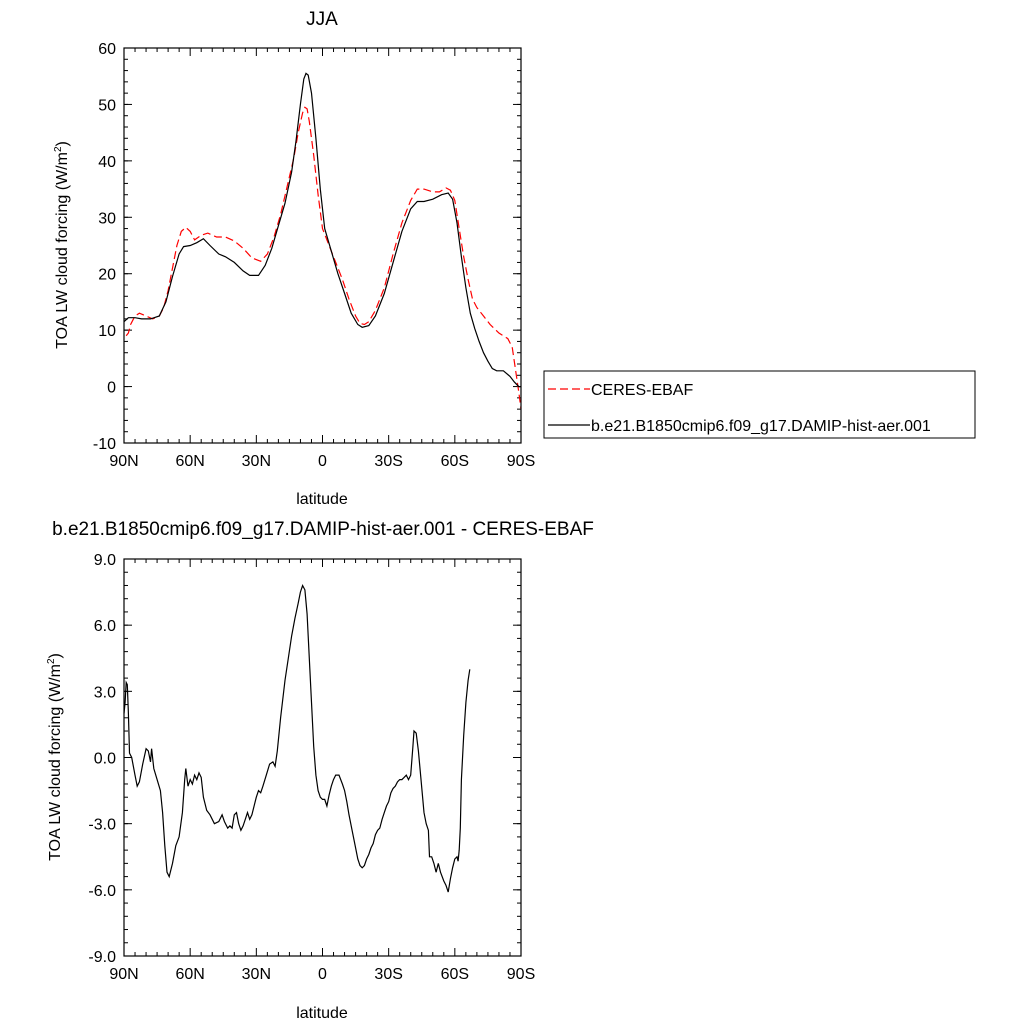 This screenshot has width=1024, height=1024. Describe the element at coordinates (256, 974) in the screenshot. I see `bottom-x-tick-label: 30N` at that location.